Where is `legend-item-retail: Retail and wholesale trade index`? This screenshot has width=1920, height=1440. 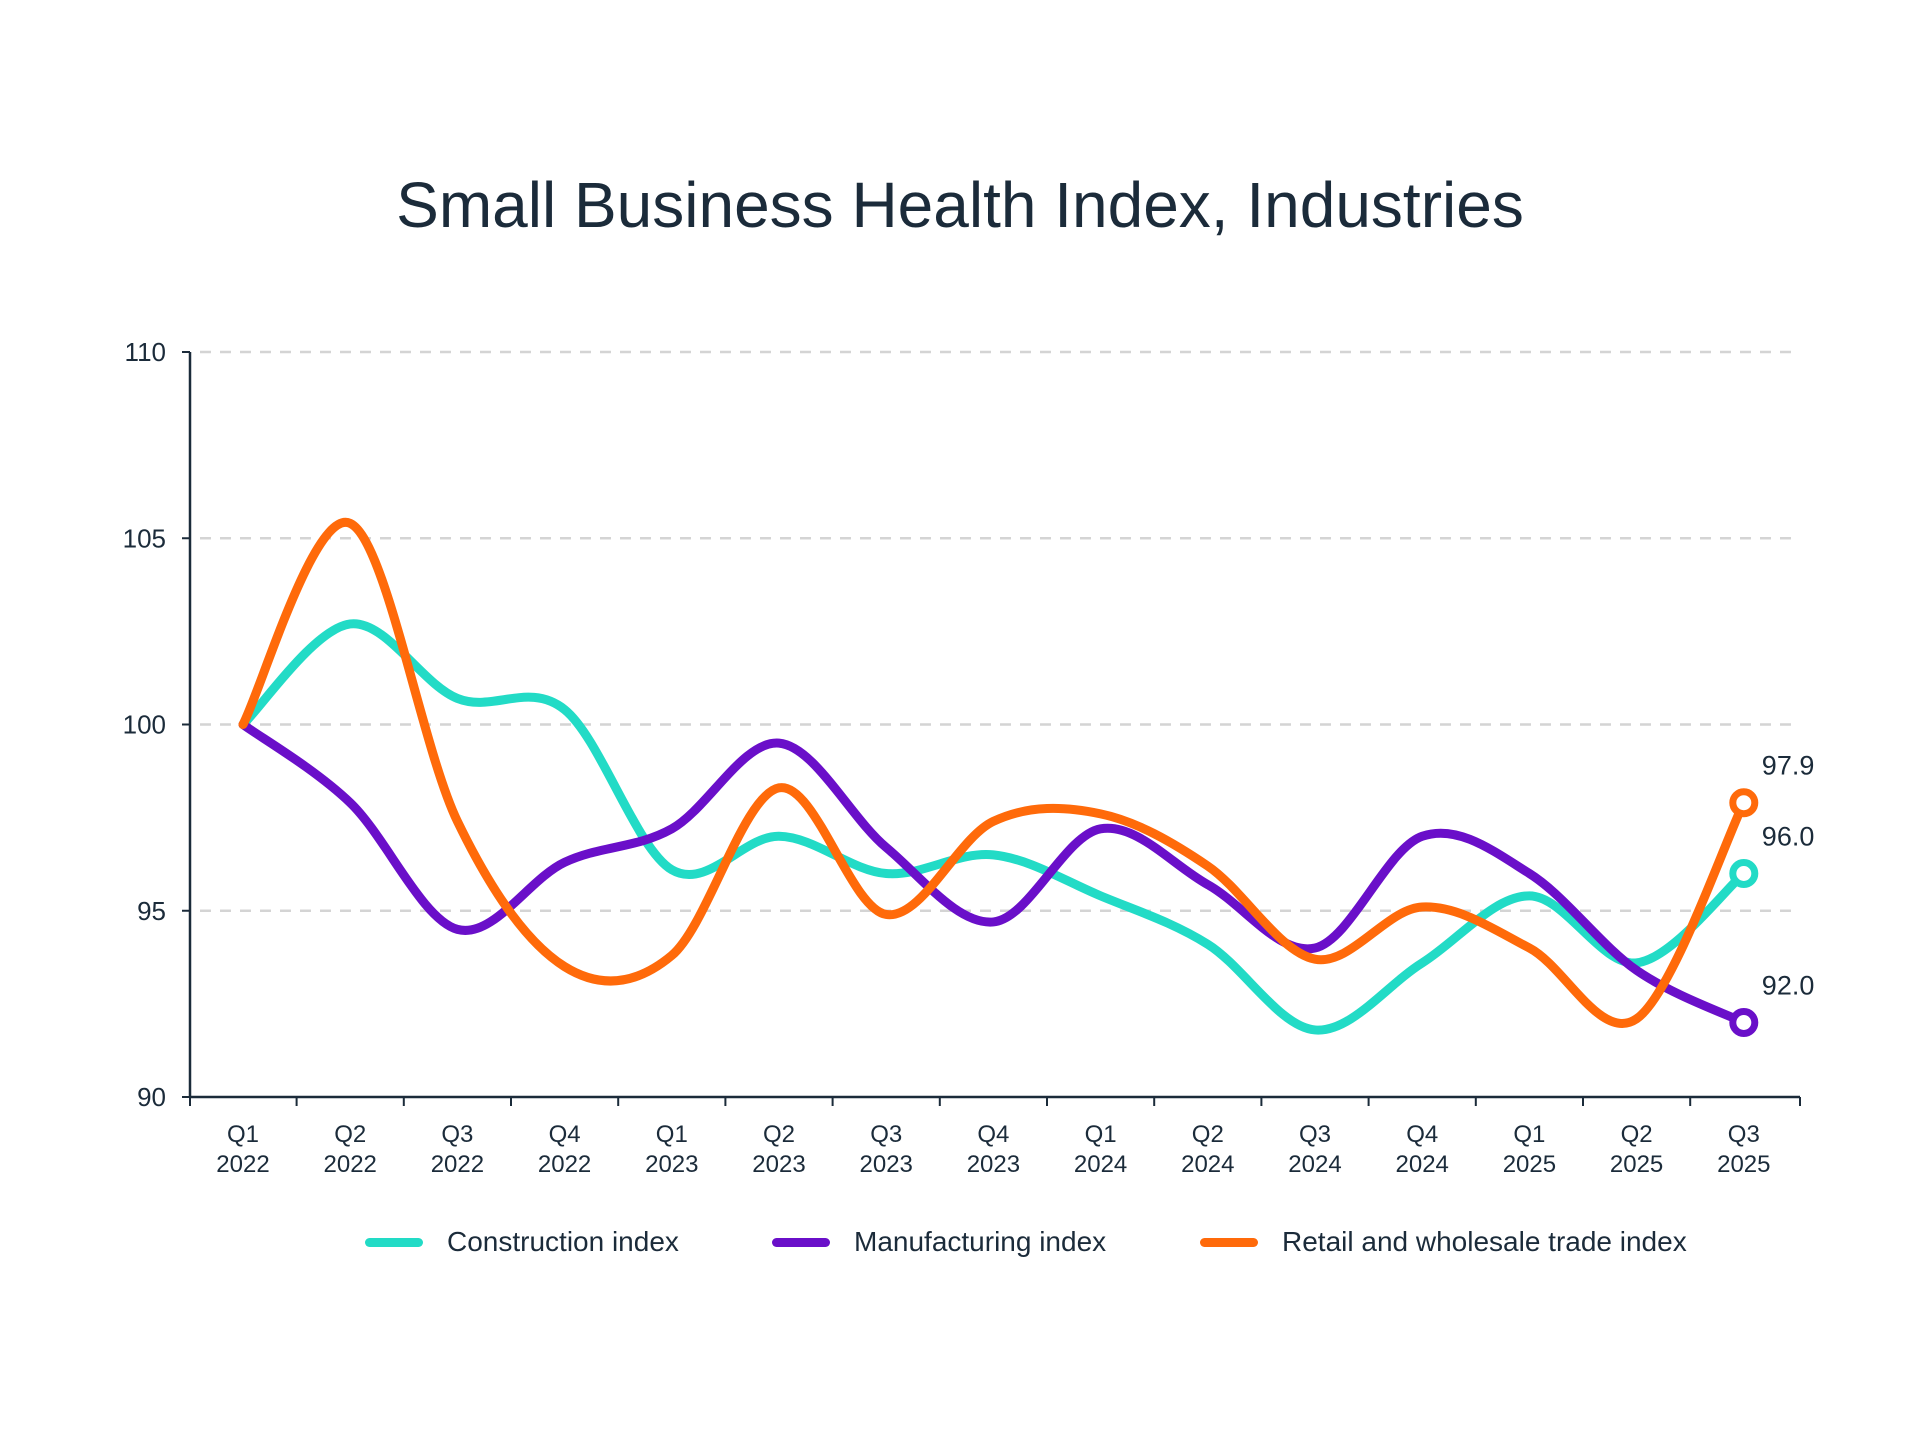 legend-item-retail: Retail and wholesale trade index is located at coordinates (1443, 1242).